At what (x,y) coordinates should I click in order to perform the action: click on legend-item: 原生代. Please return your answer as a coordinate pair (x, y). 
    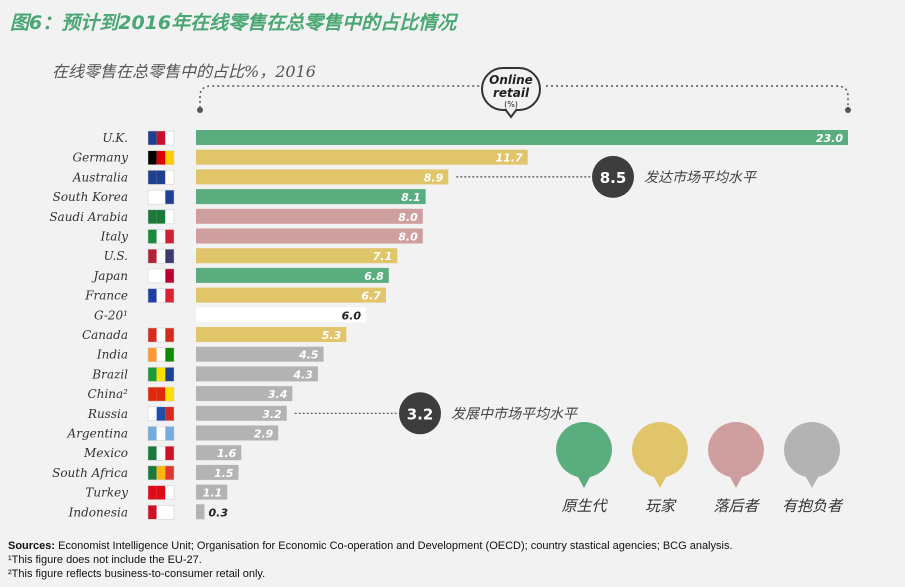
    Looking at the image, I should click on (584, 468).